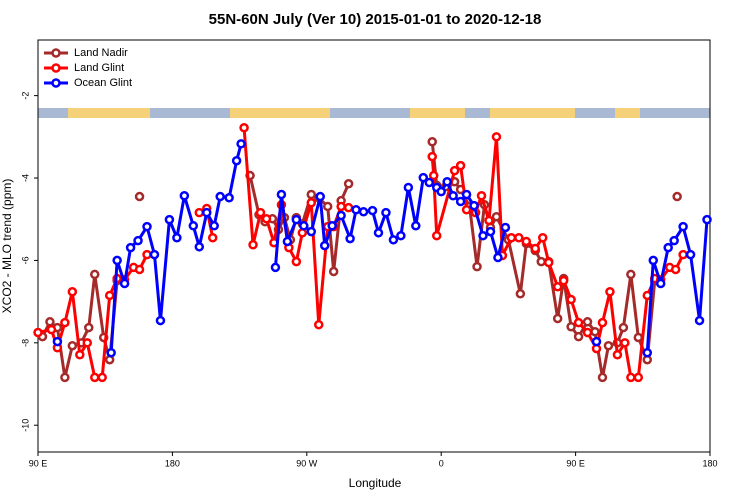 This screenshot has height=500, width=750. I want to click on y-tick-label: -10, so click(25, 425).